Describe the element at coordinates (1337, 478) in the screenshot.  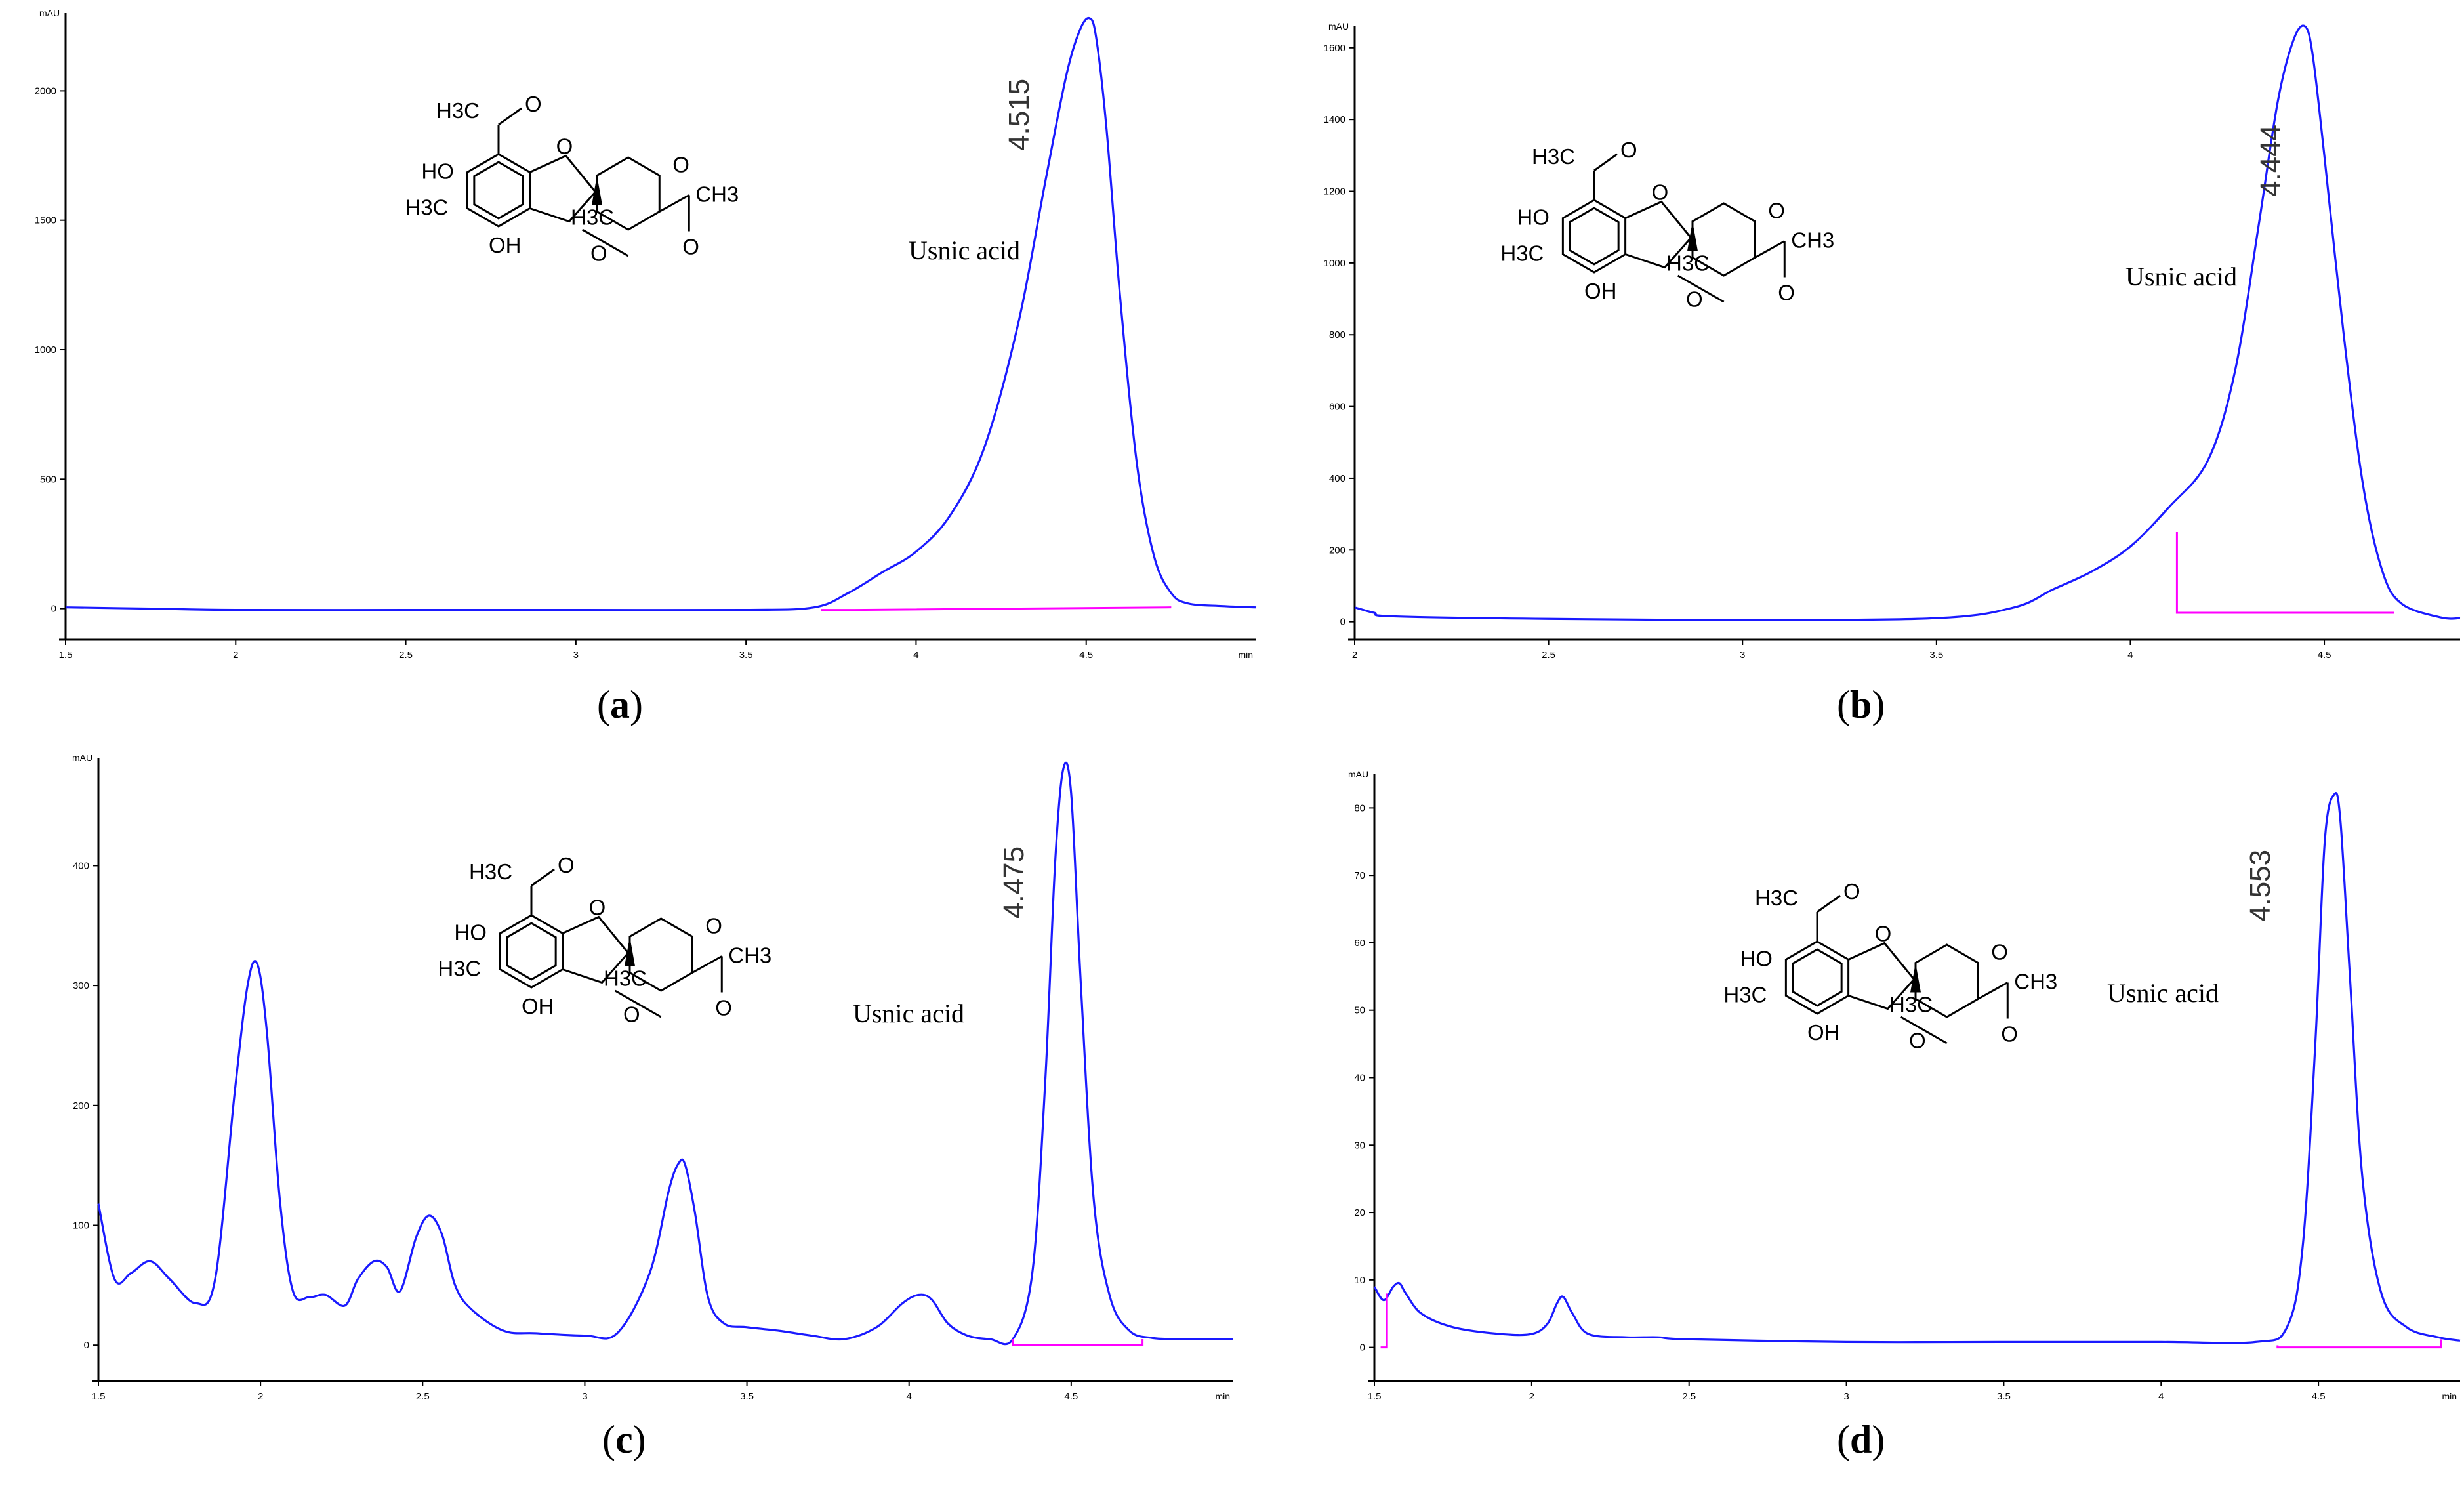
I see `y-tick-label: 400` at that location.